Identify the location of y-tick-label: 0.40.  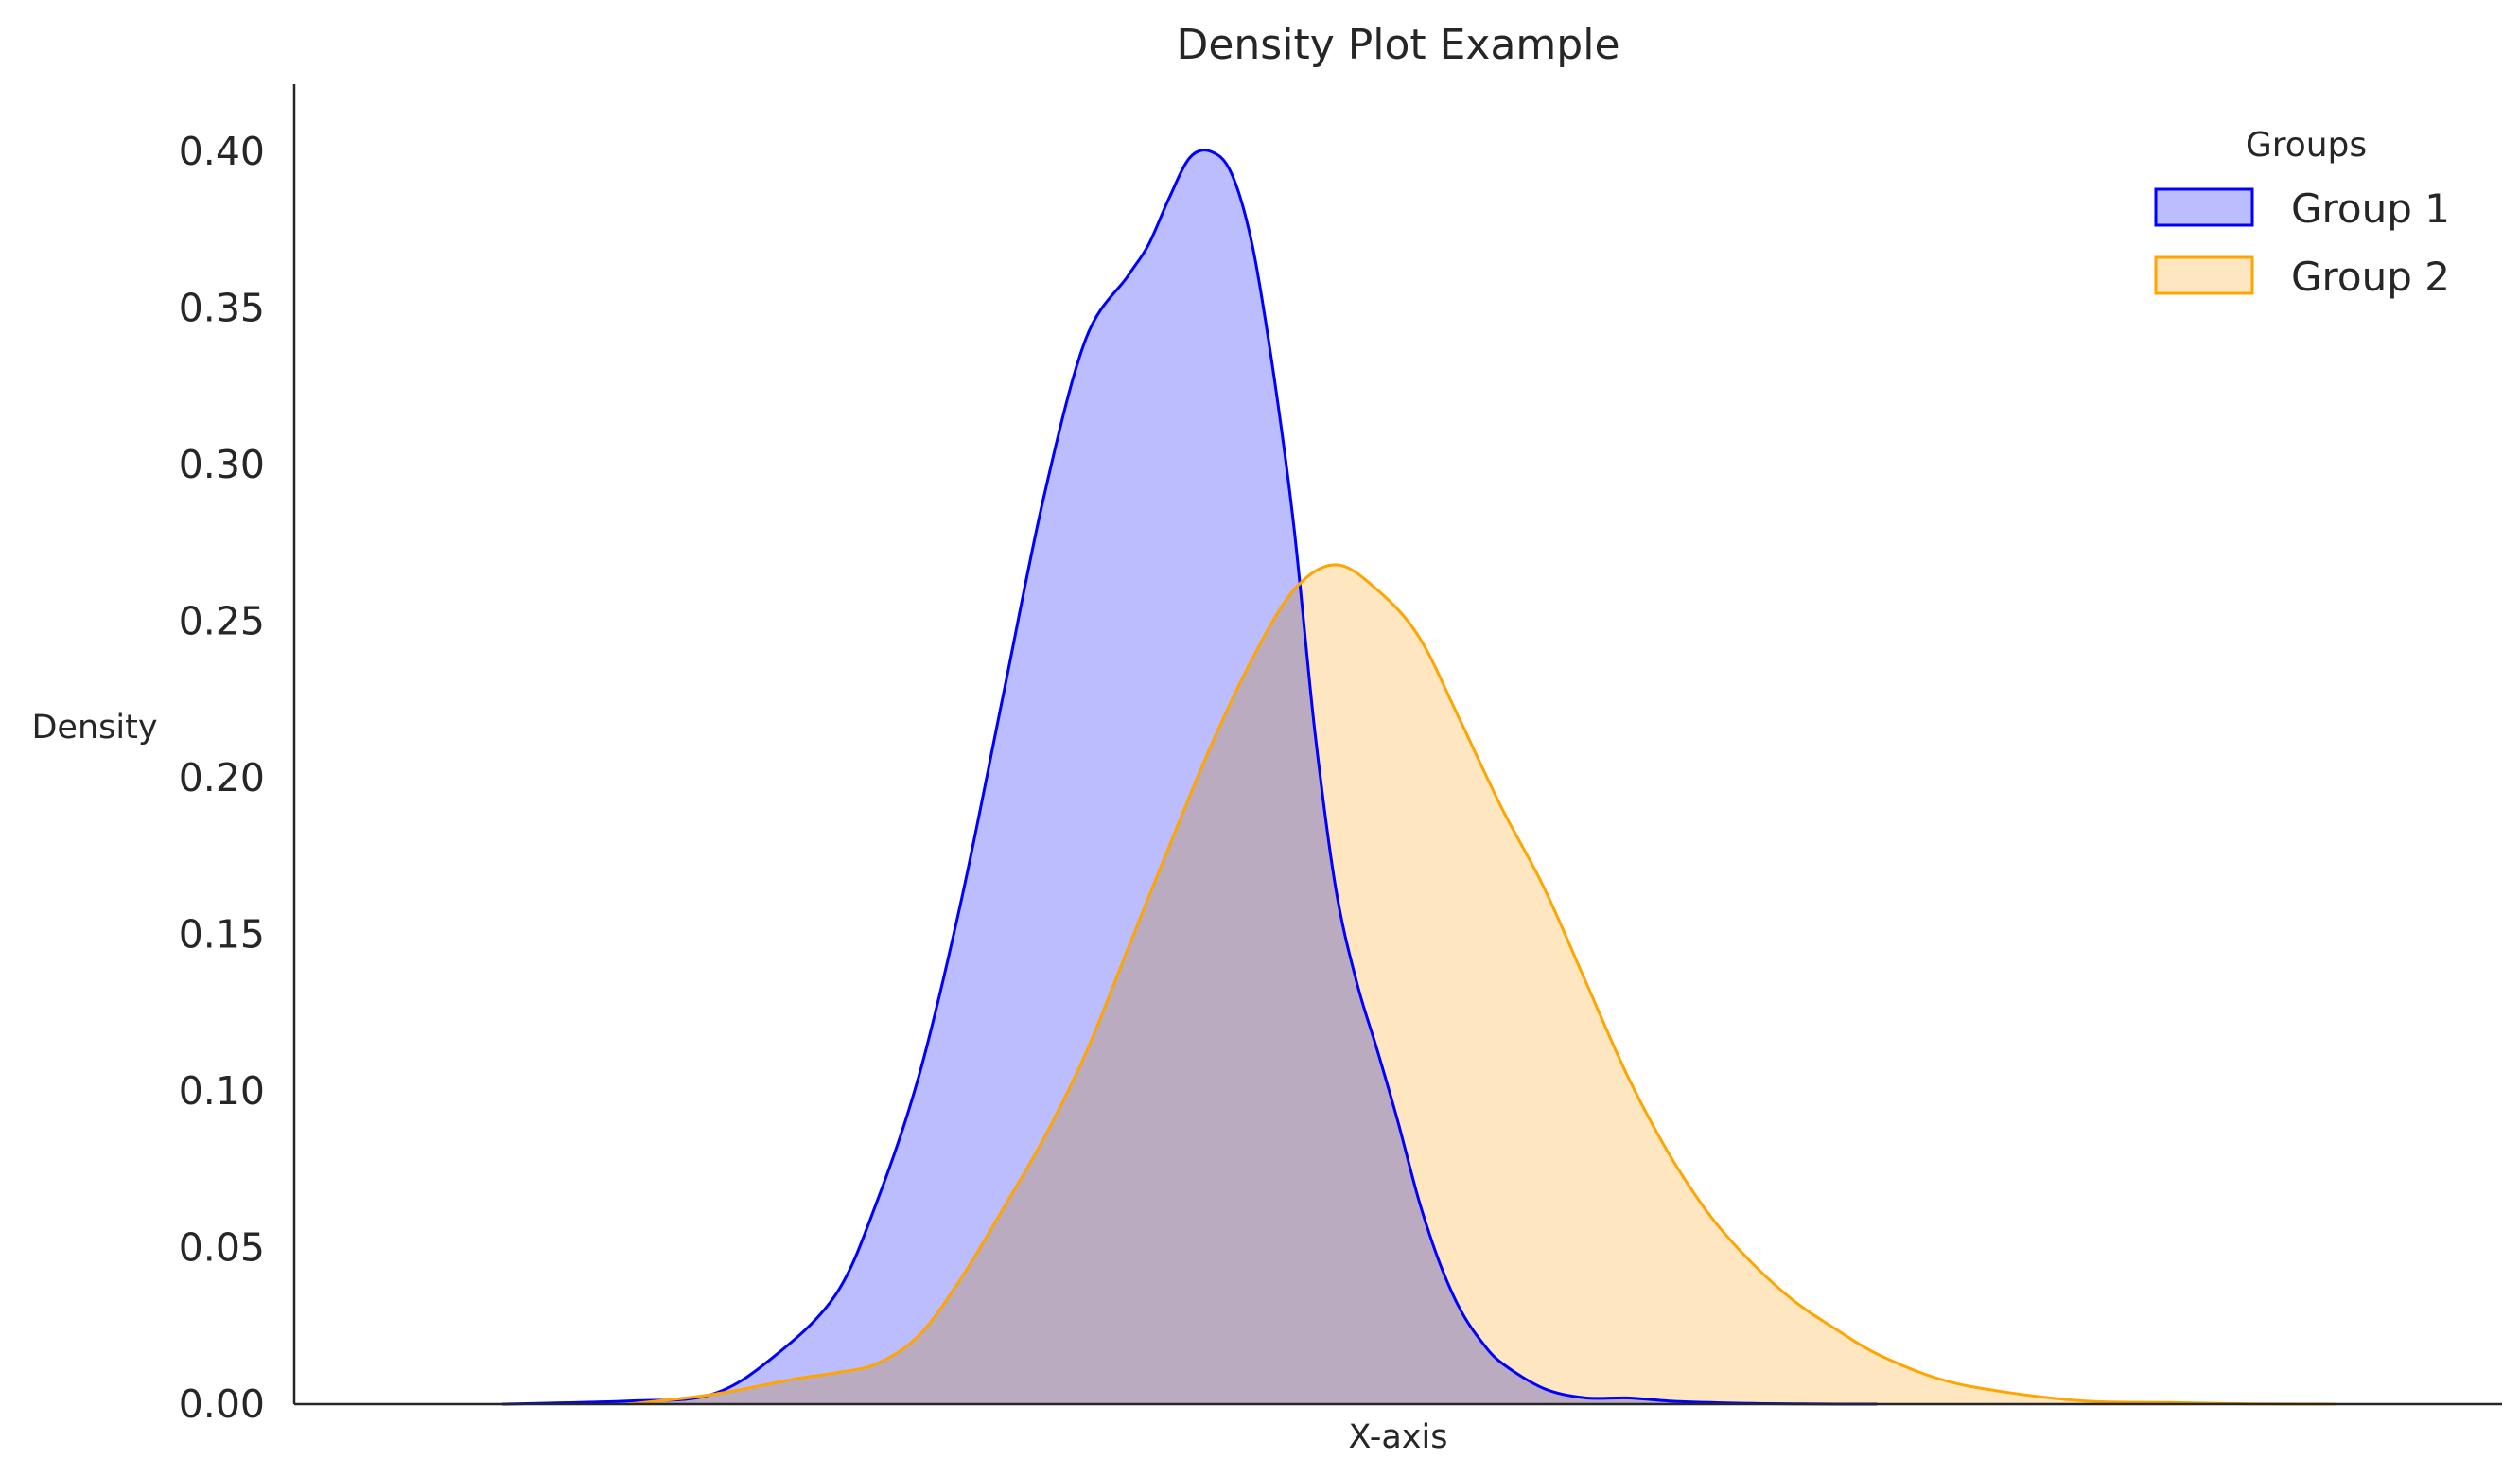
(222, 151).